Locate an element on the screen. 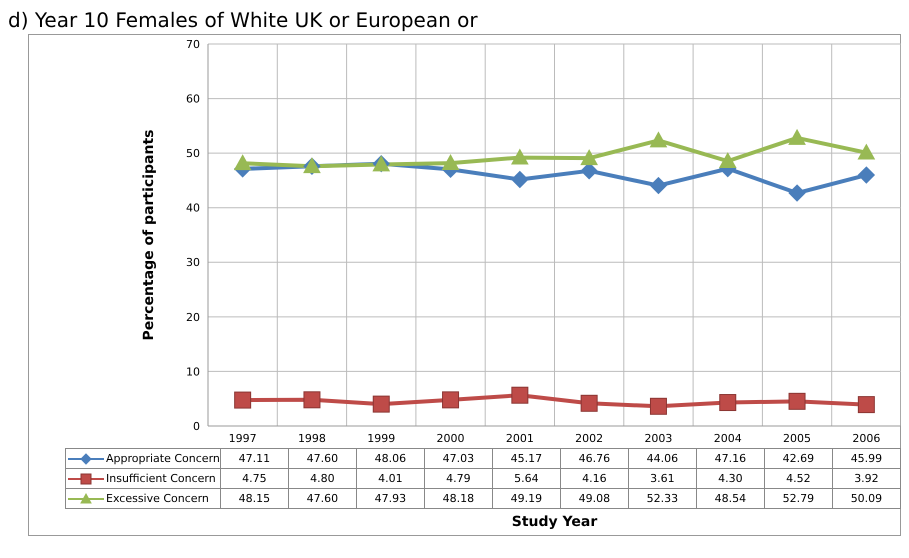  data-label: 47.03 is located at coordinates (458, 458).